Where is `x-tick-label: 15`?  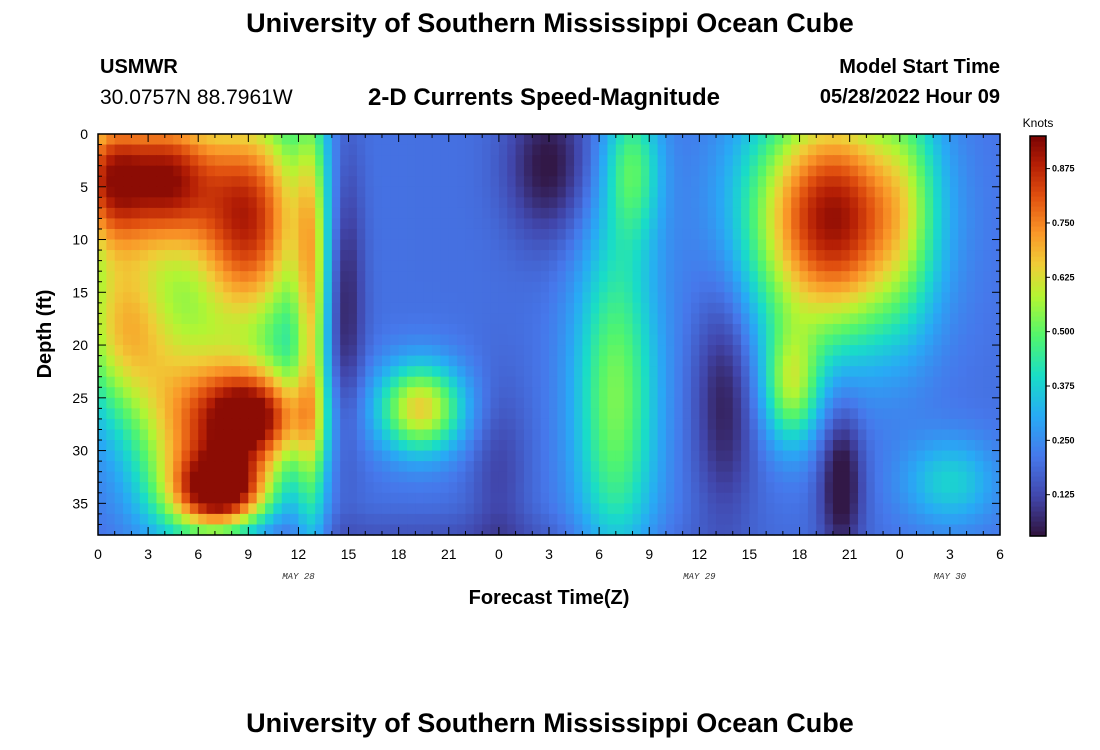 x-tick-label: 15 is located at coordinates (349, 554).